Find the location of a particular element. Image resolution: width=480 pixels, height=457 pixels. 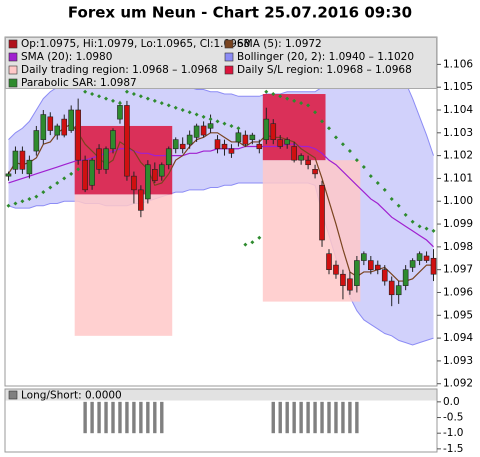

y-tick-label: 1.103 is located at coordinates (458, 133).